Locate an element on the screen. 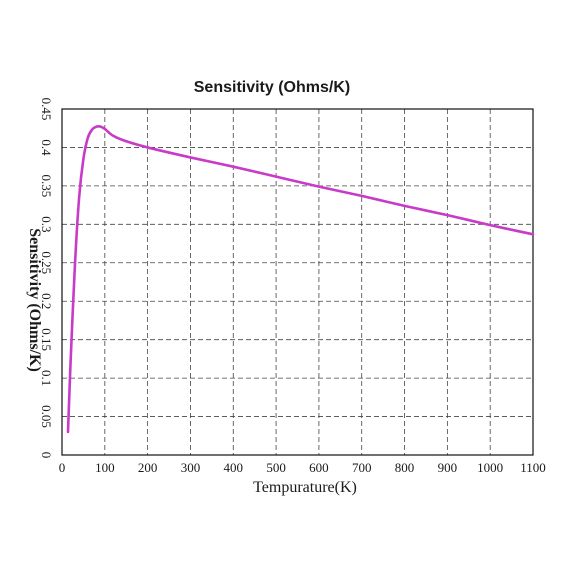  x-tick-label: 1000 is located at coordinates (490, 467).